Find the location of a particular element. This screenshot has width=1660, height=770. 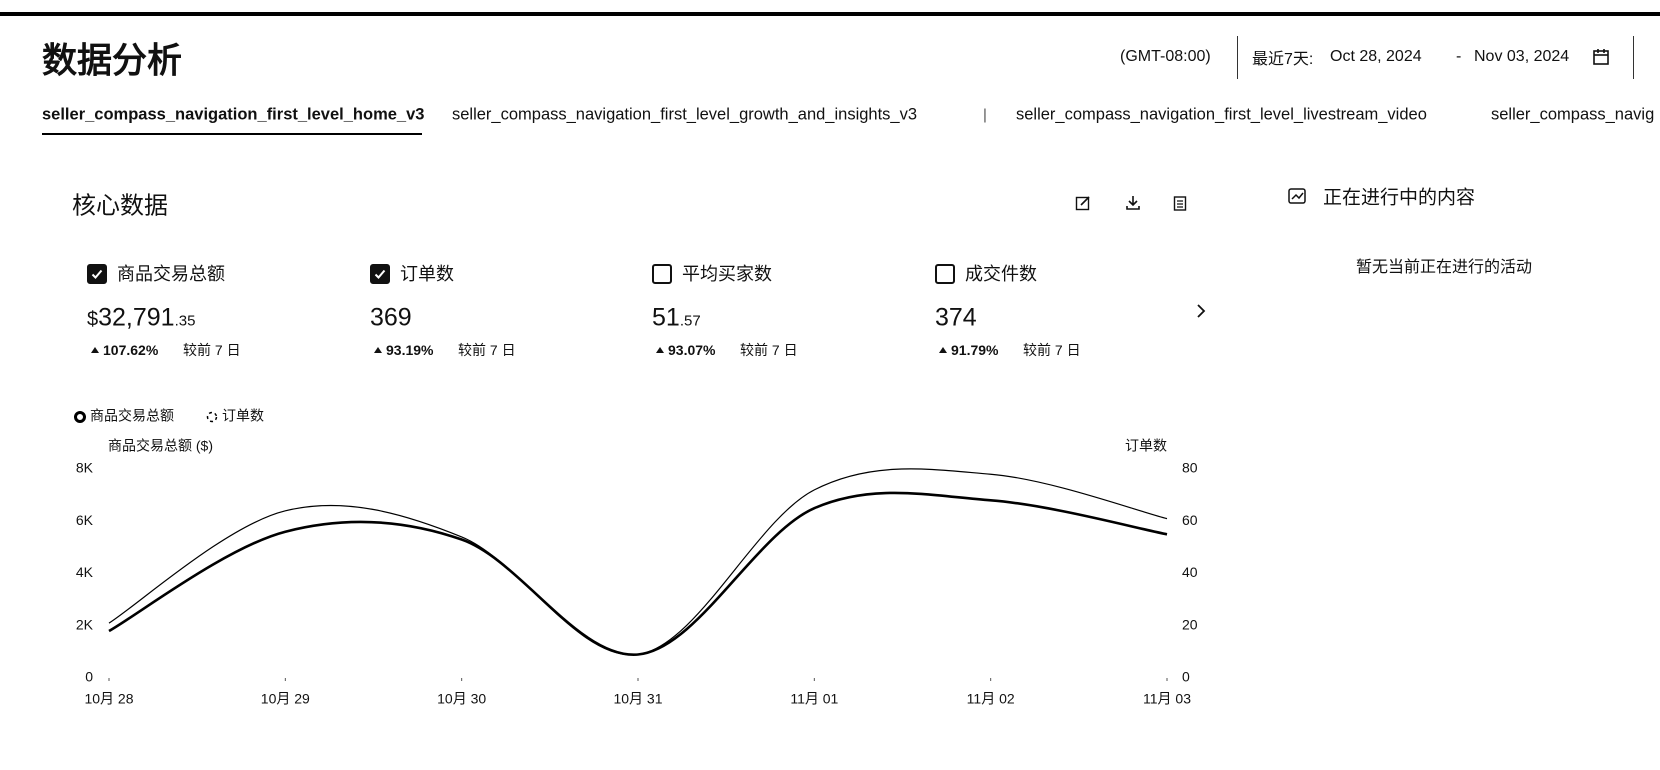

nav-tab: seller_compass_navig is located at coordinates (1573, 114).